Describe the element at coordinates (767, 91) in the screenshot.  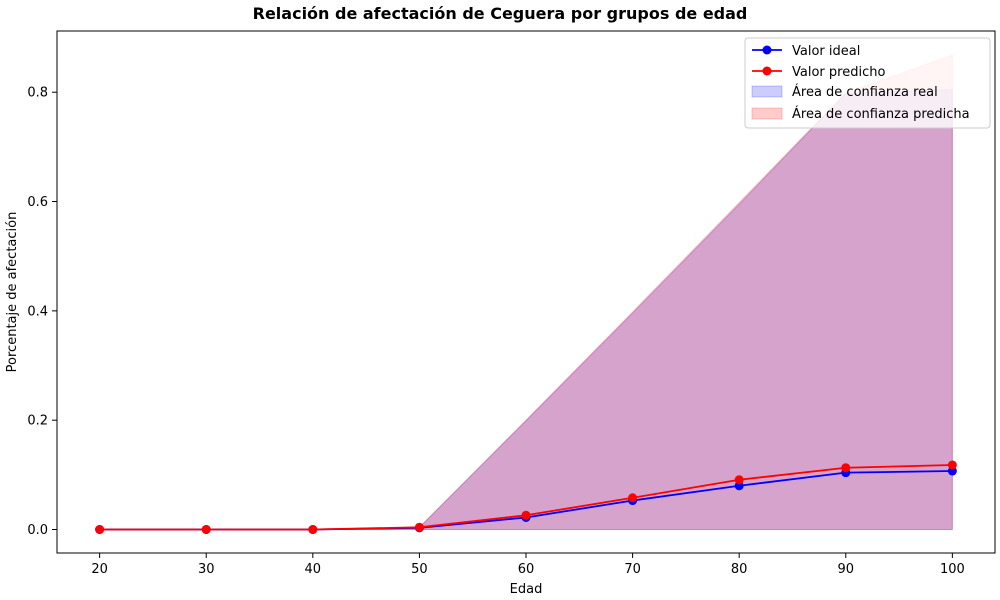
I see `legend-patch-area-confianza-real` at that location.